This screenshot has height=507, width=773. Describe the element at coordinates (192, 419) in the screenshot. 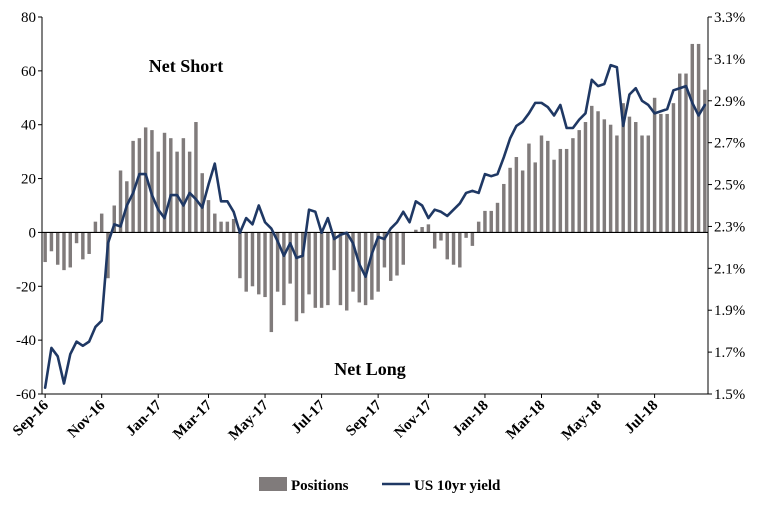

I see `x-axis-tick-label: Mar-17` at that location.